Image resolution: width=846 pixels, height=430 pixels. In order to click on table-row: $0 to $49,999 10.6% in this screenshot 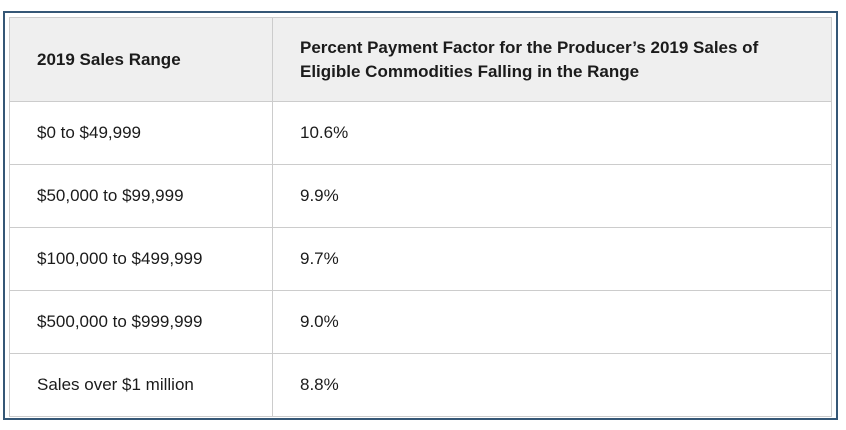, I will do `click(420, 133)`.